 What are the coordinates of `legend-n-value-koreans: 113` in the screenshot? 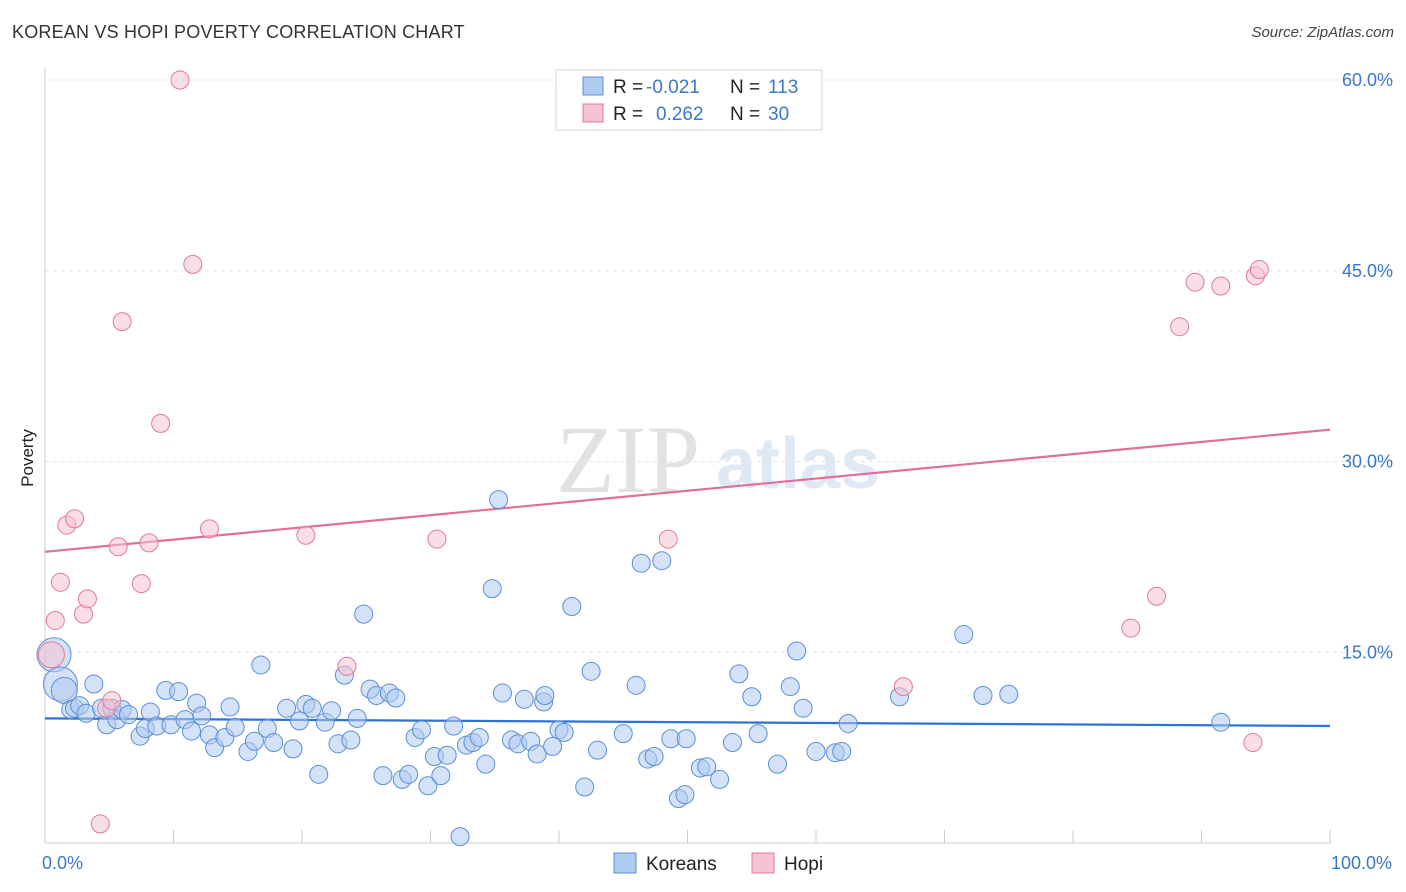 It's located at (783, 87).